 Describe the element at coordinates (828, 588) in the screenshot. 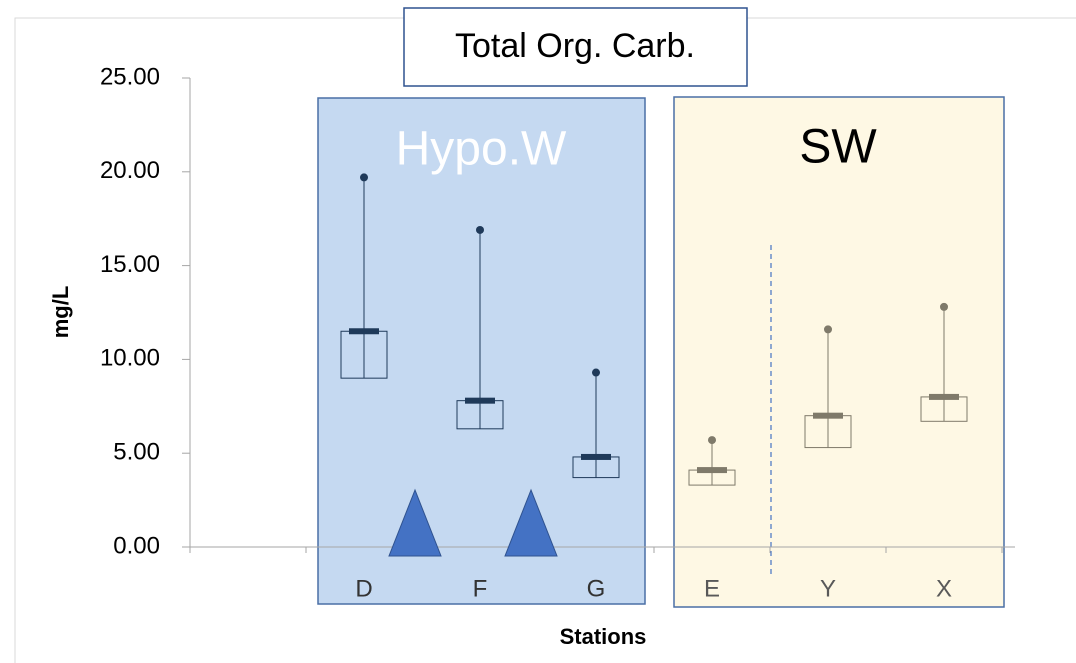

I see `x-tick-label: Y` at that location.